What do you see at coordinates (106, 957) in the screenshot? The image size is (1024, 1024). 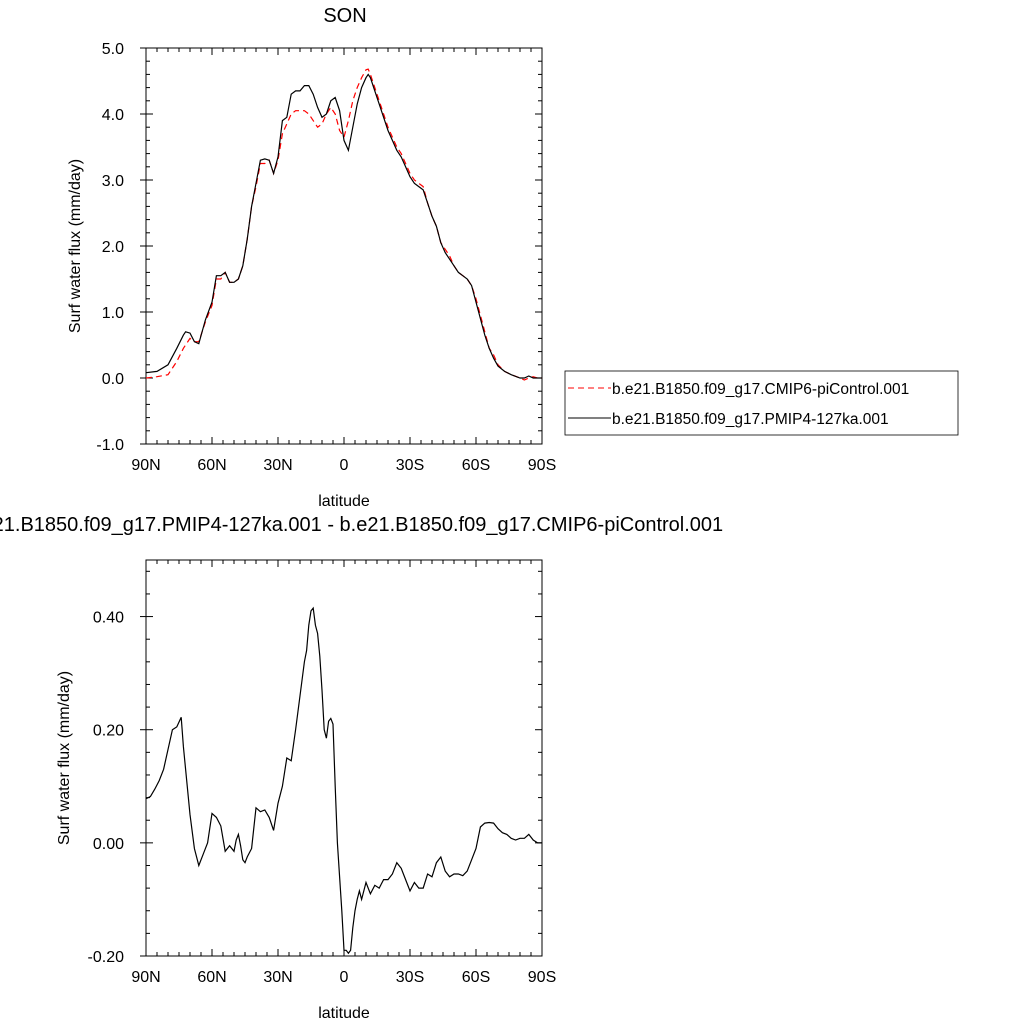 I see `bottom-y-tick-label: -0.20` at bounding box center [106, 957].